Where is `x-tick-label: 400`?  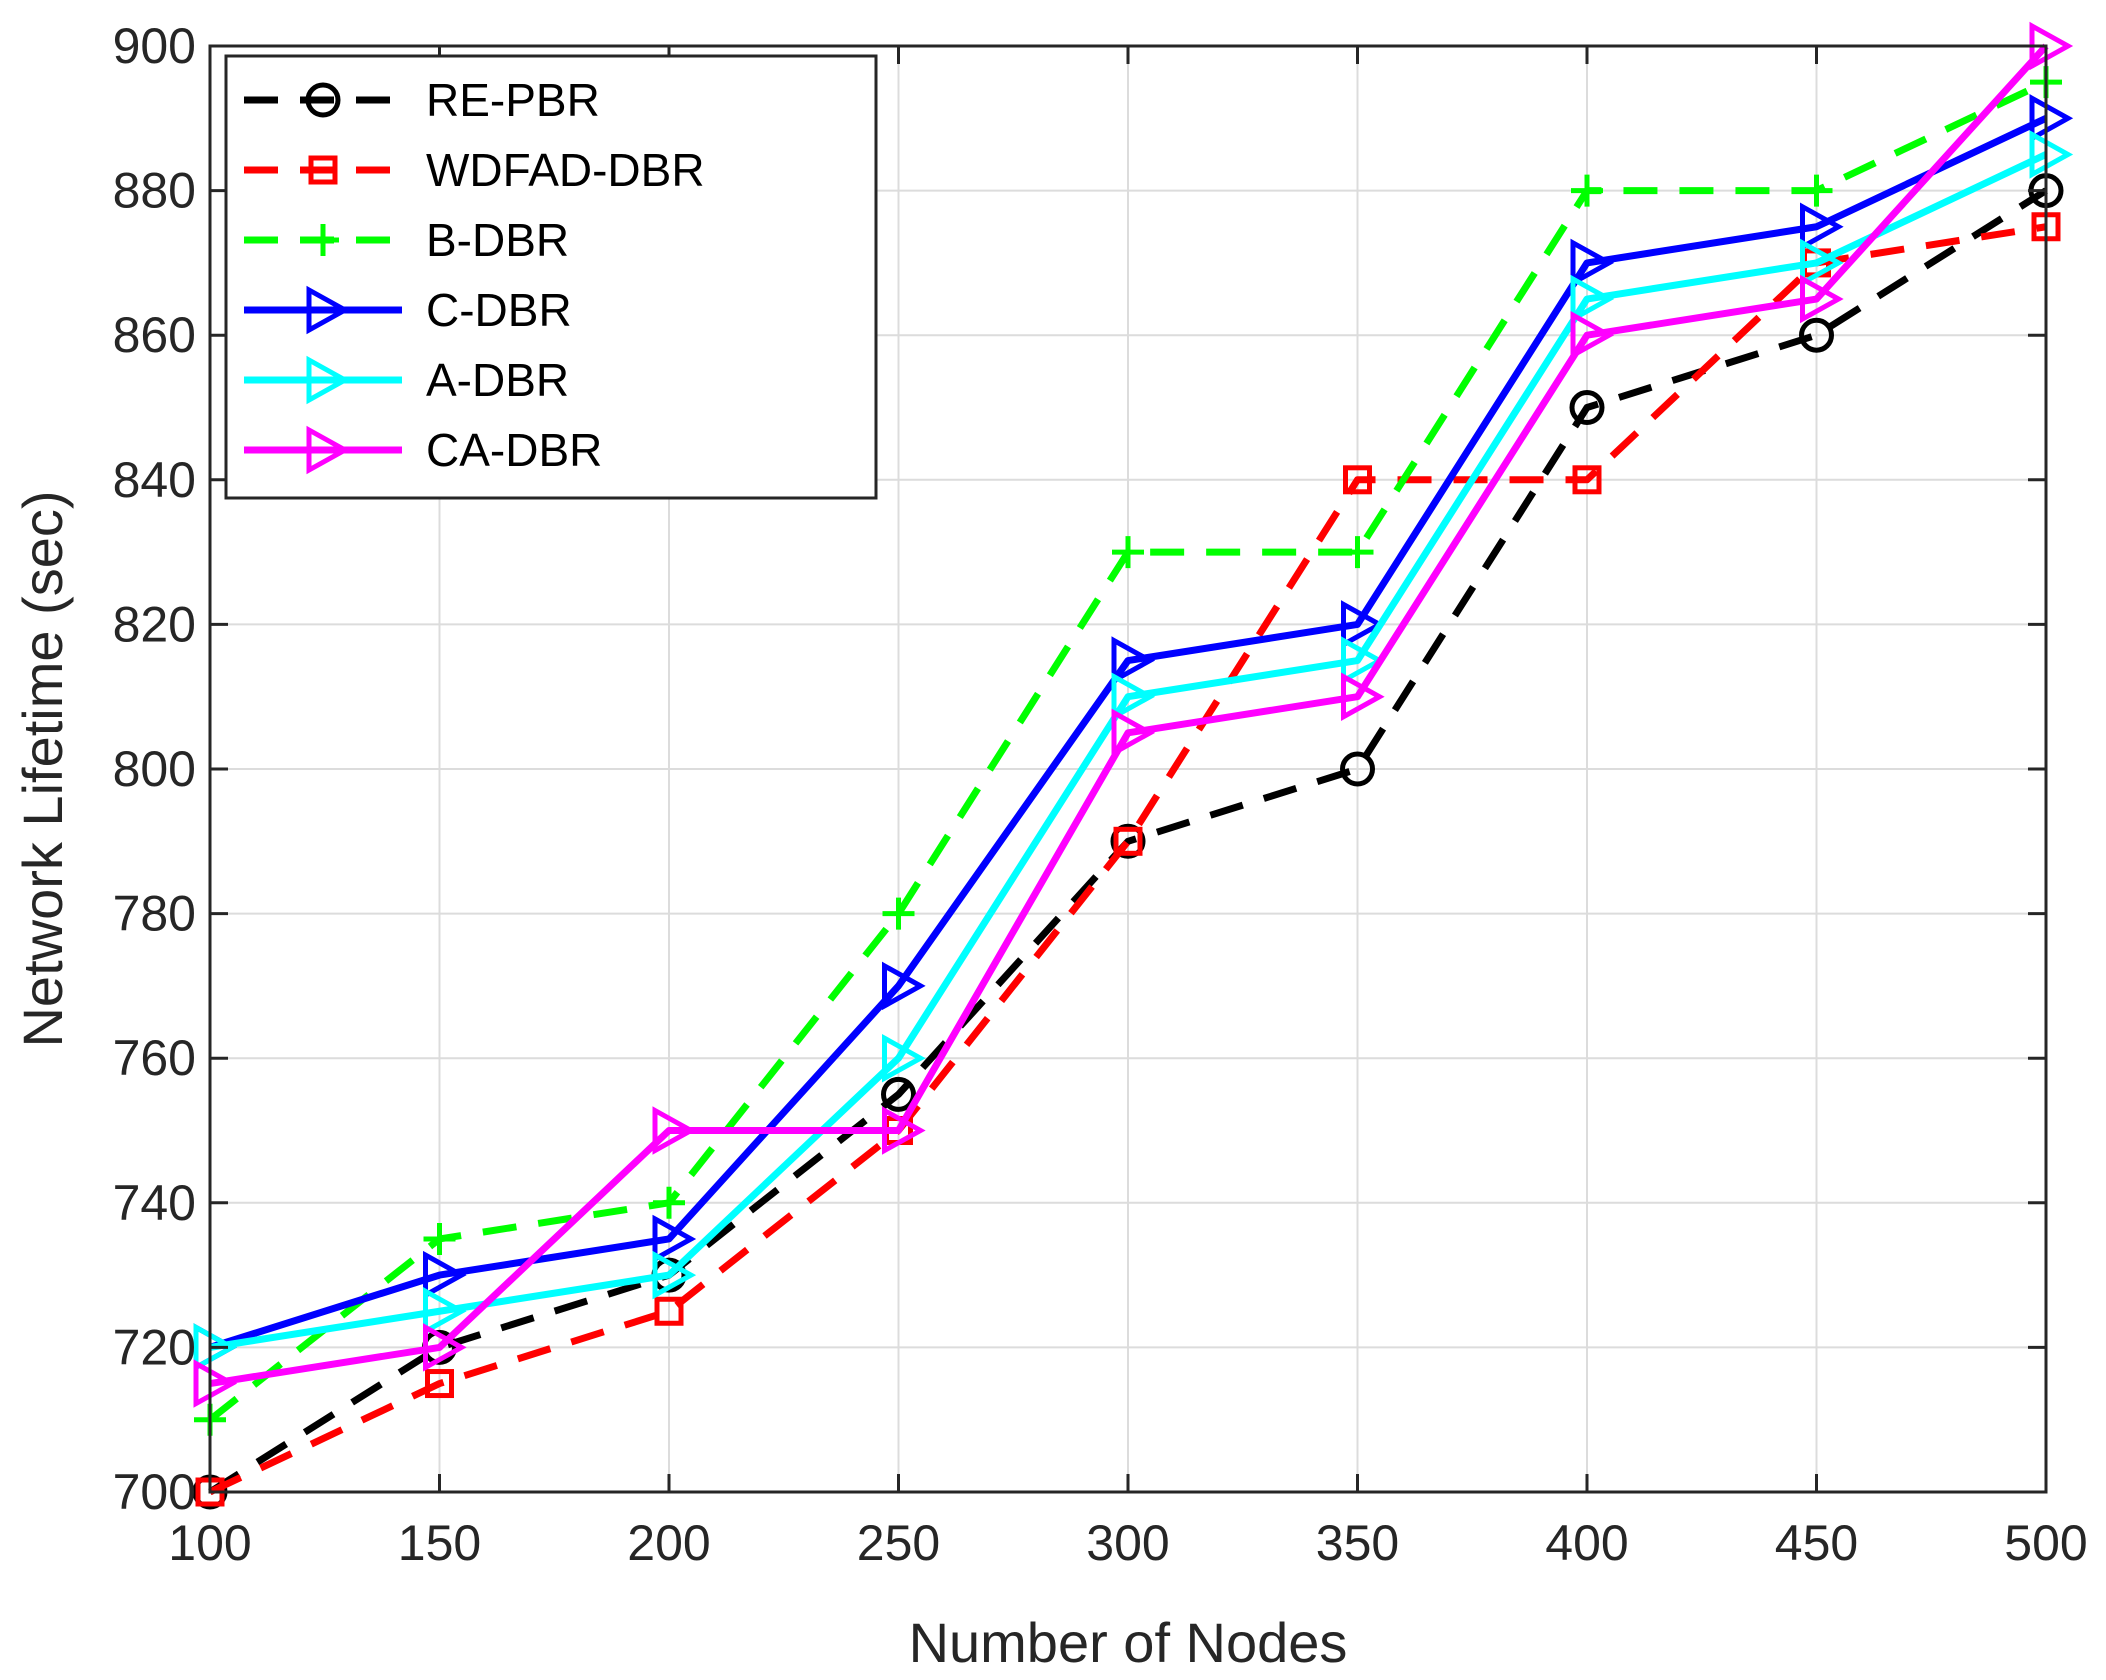
x-tick-label: 400 is located at coordinates (1586, 1543).